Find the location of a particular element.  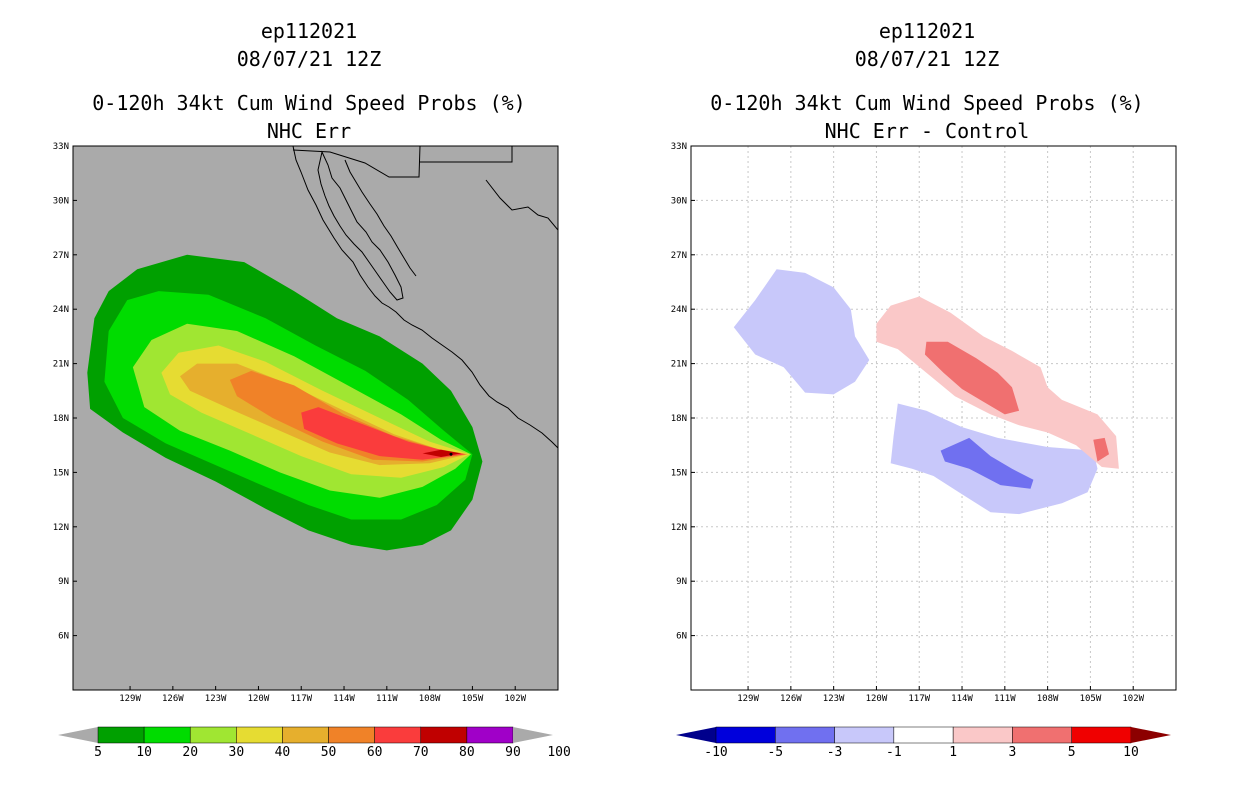

right-y-tick-label: 6N is located at coordinates (681, 637).